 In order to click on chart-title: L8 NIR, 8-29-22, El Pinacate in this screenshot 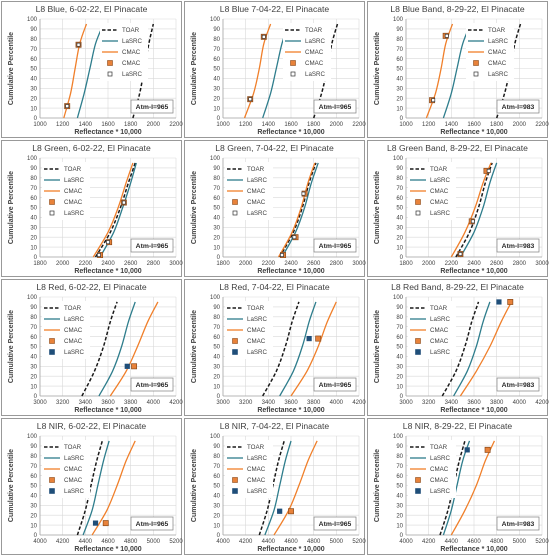, I will do `click(458, 426)`.